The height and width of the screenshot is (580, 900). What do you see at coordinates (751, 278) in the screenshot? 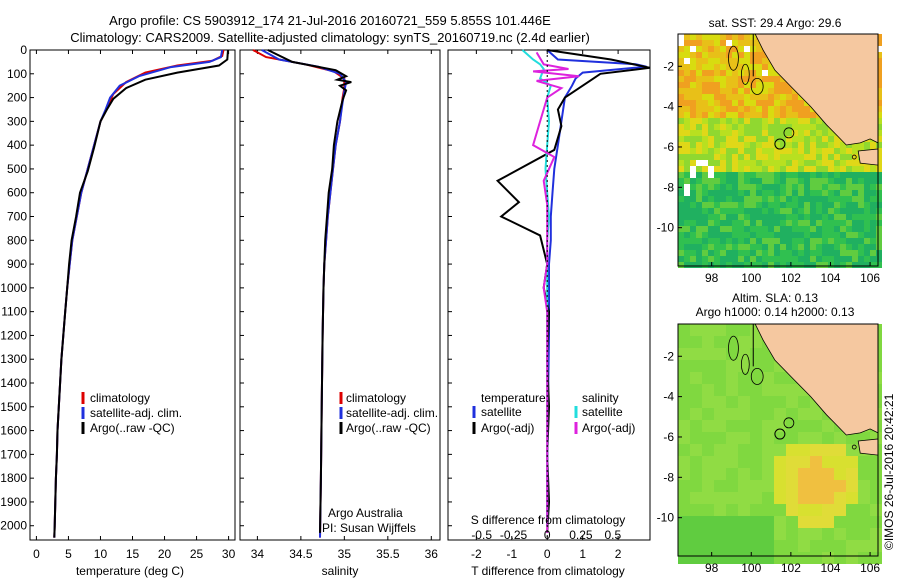
I see `x-tick-label: 100` at bounding box center [751, 278].